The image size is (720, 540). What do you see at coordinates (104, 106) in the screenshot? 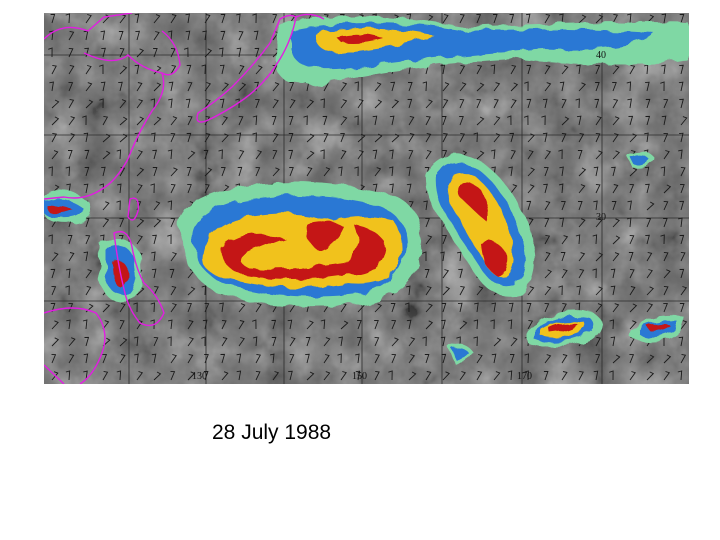
I see `coastline-asia` at bounding box center [104, 106].